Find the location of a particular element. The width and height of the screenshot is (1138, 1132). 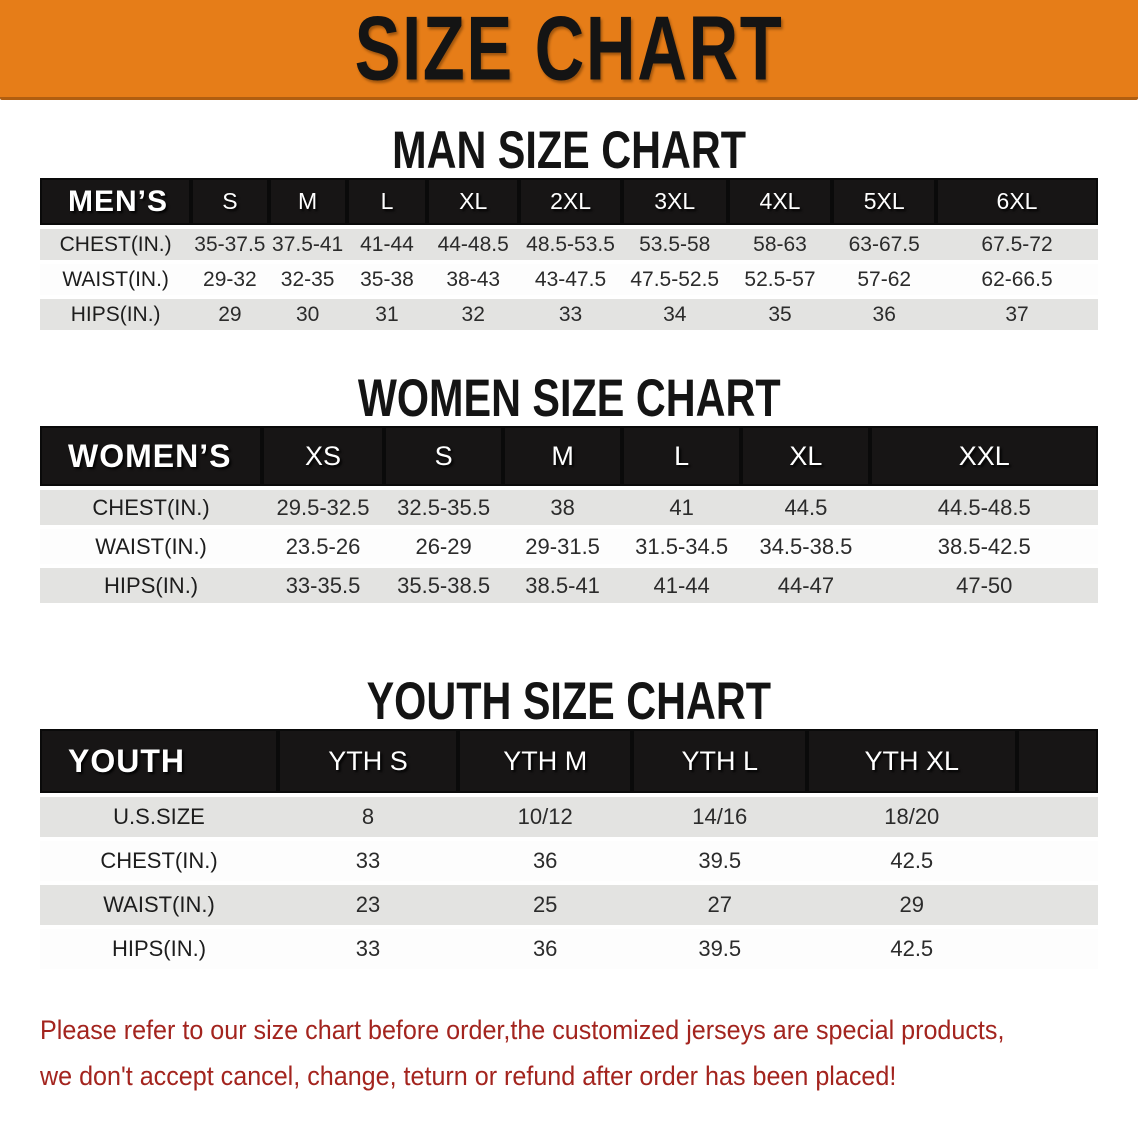

youth-hips-row: HIPS(IN.) 33 36 39.5 42.5 is located at coordinates (569, 949).